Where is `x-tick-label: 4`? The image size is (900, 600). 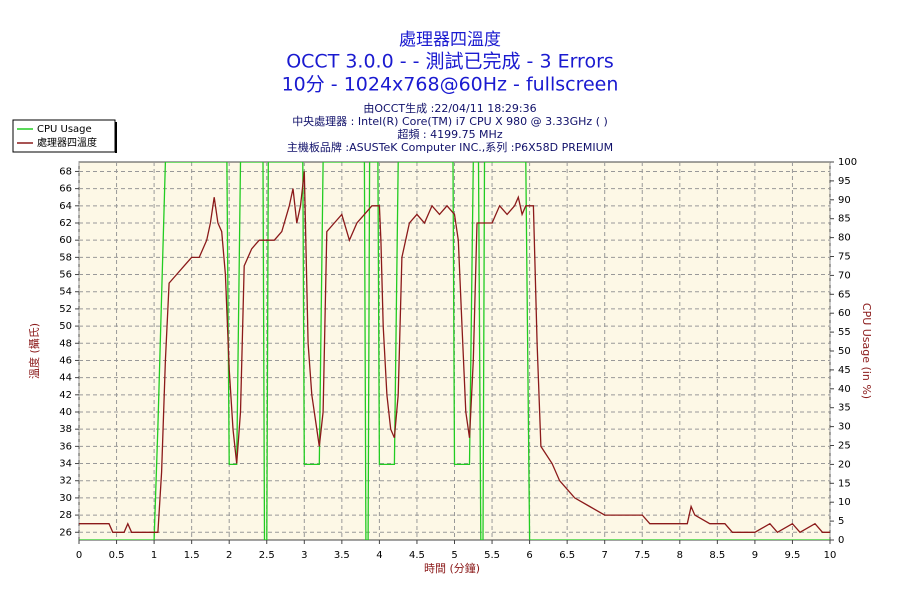 x-tick-label: 4 is located at coordinates (379, 555).